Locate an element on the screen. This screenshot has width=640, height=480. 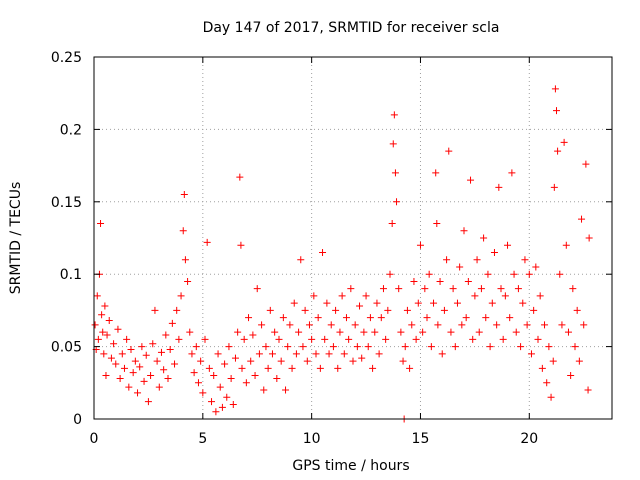
y-tick-label: 0.05 is located at coordinates (66, 348).